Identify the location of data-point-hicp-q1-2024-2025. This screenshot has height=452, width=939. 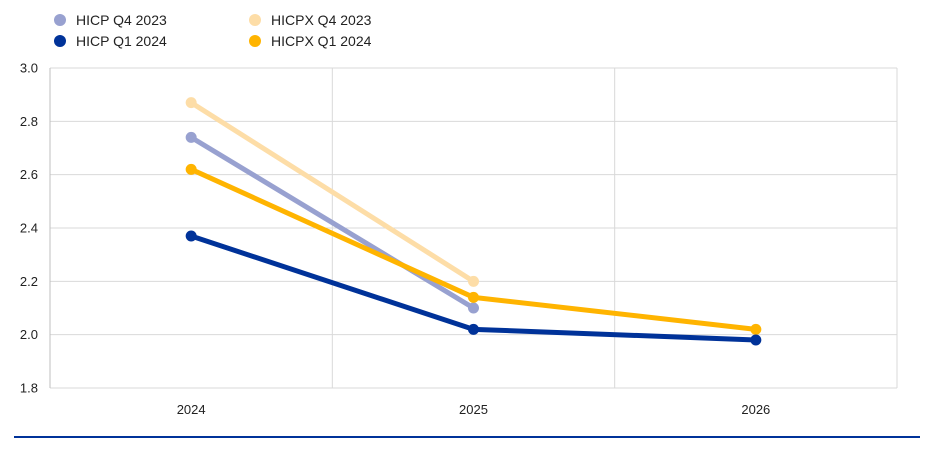
(473, 329).